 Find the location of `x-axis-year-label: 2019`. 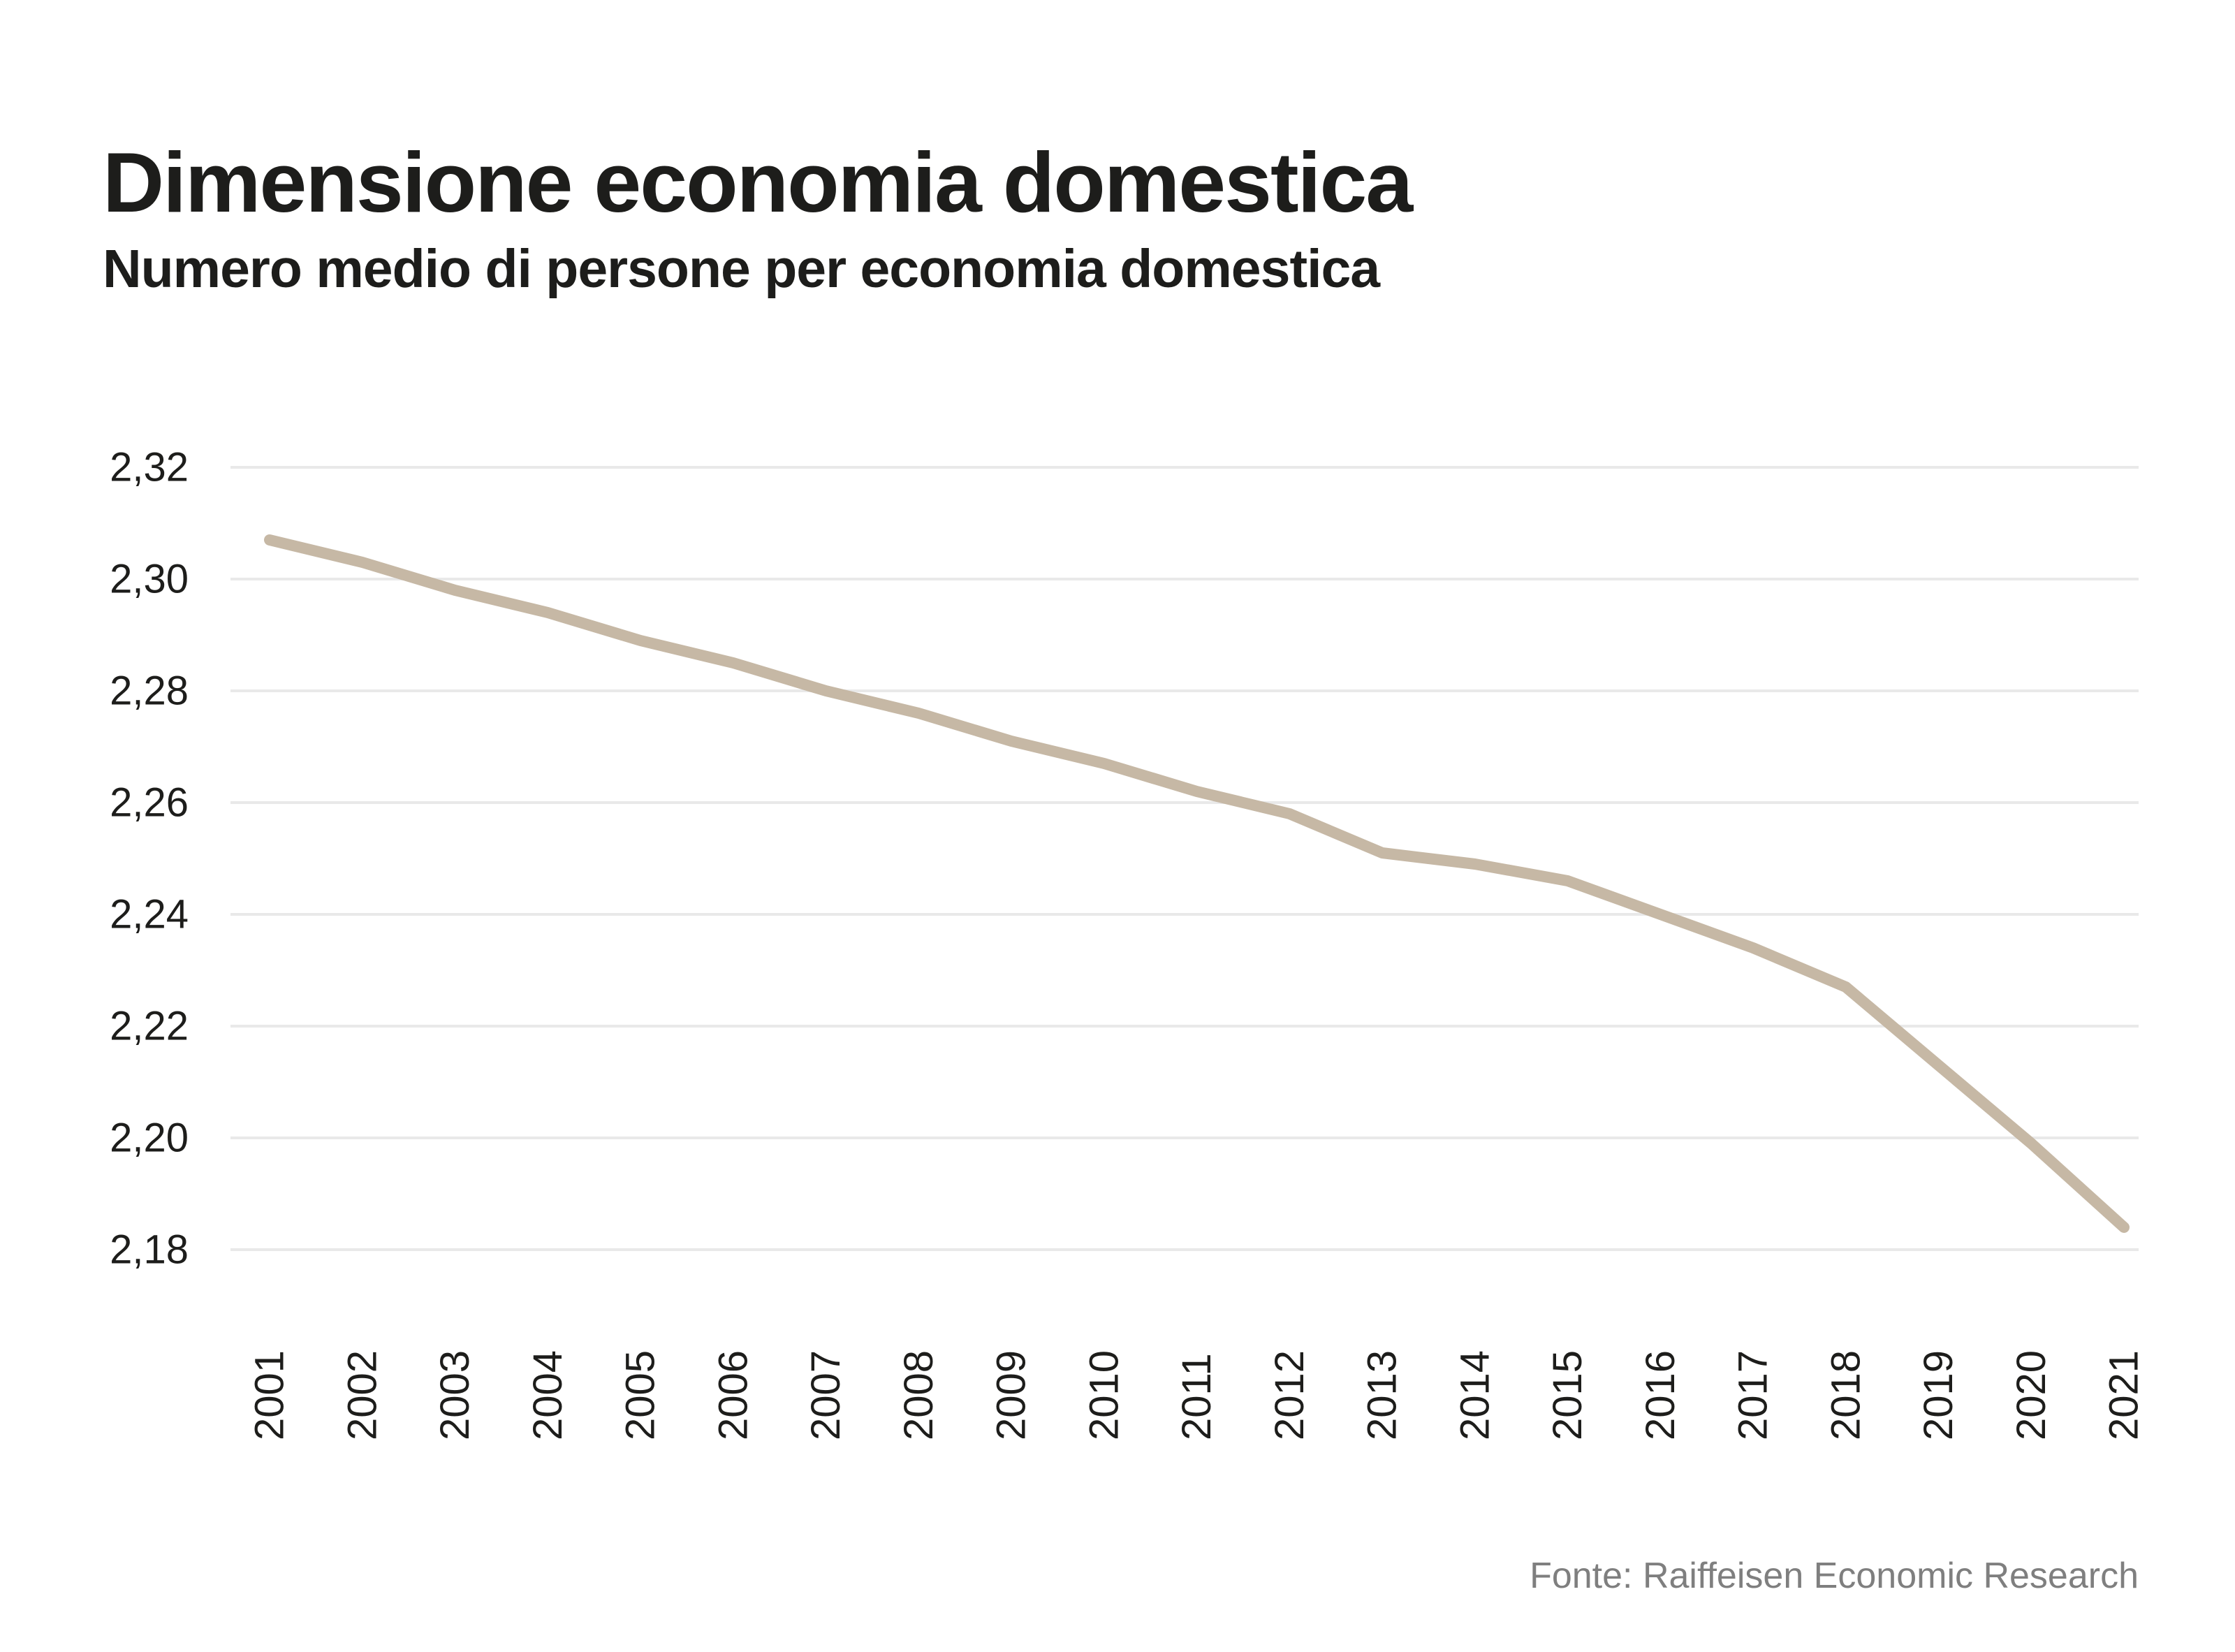

x-axis-year-label: 2019 is located at coordinates (1939, 1395).